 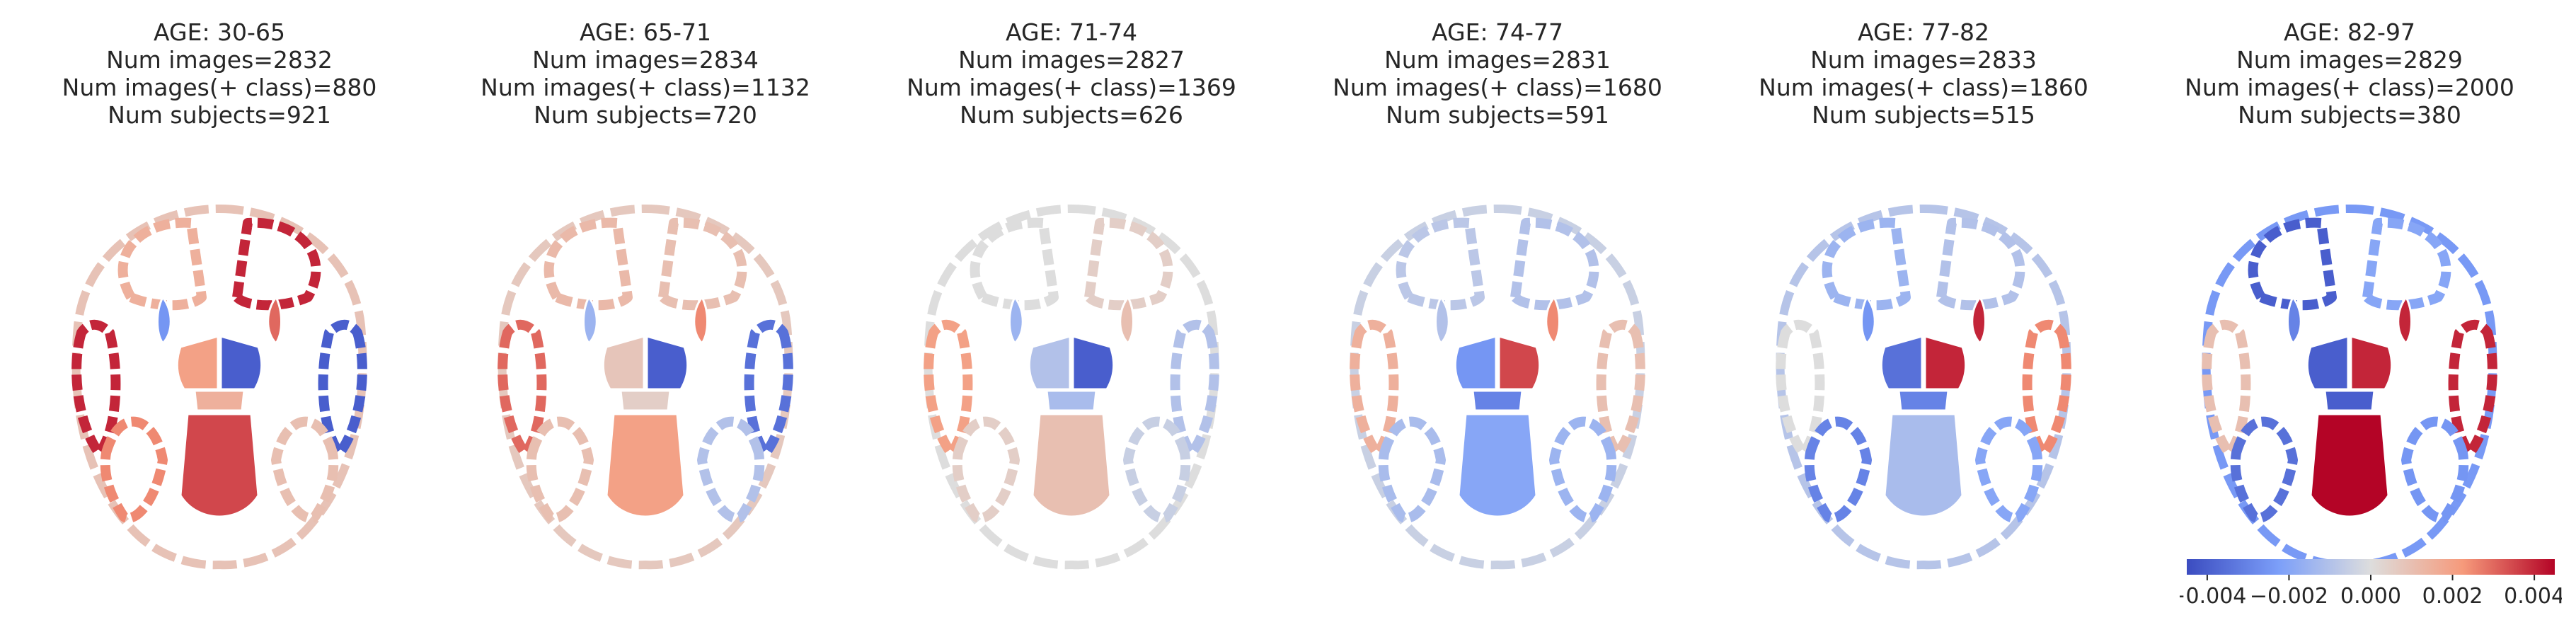 I want to click on colorbar-tick-label: 0.000, so click(x=2371, y=596).